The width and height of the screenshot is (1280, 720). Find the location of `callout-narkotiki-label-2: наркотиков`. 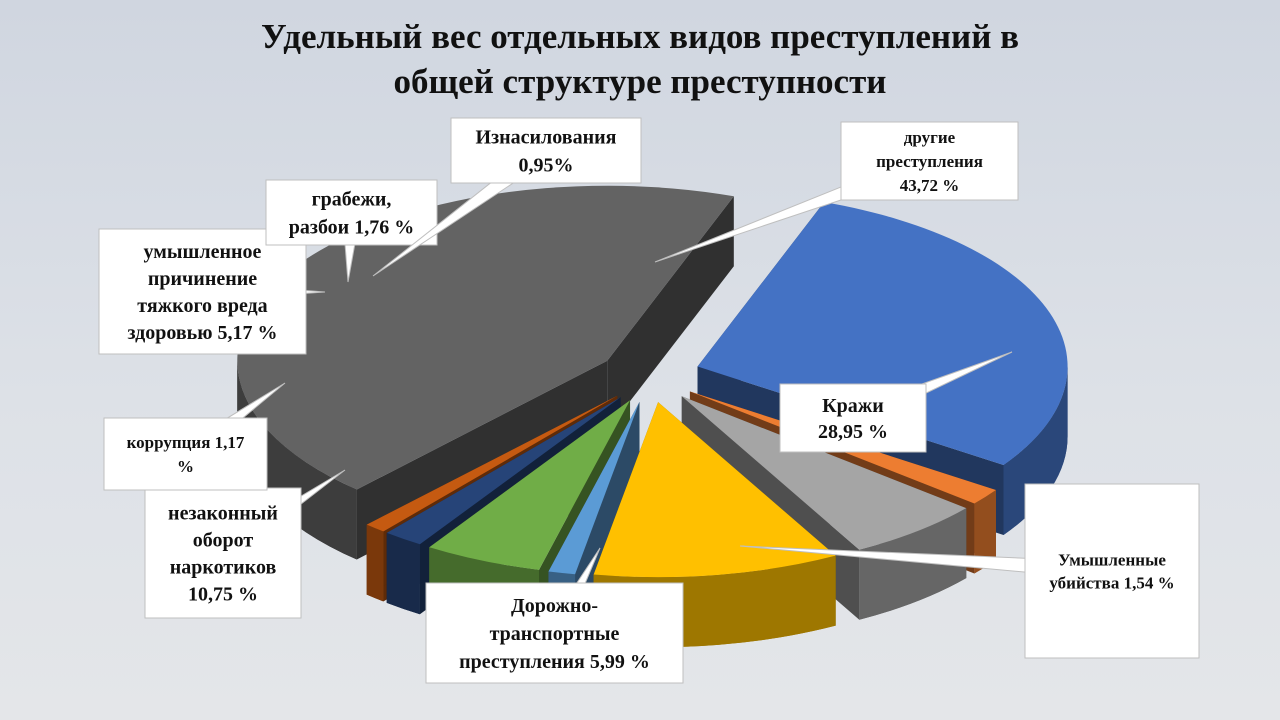

callout-narkotiki-label-2: наркотиков is located at coordinates (223, 568).